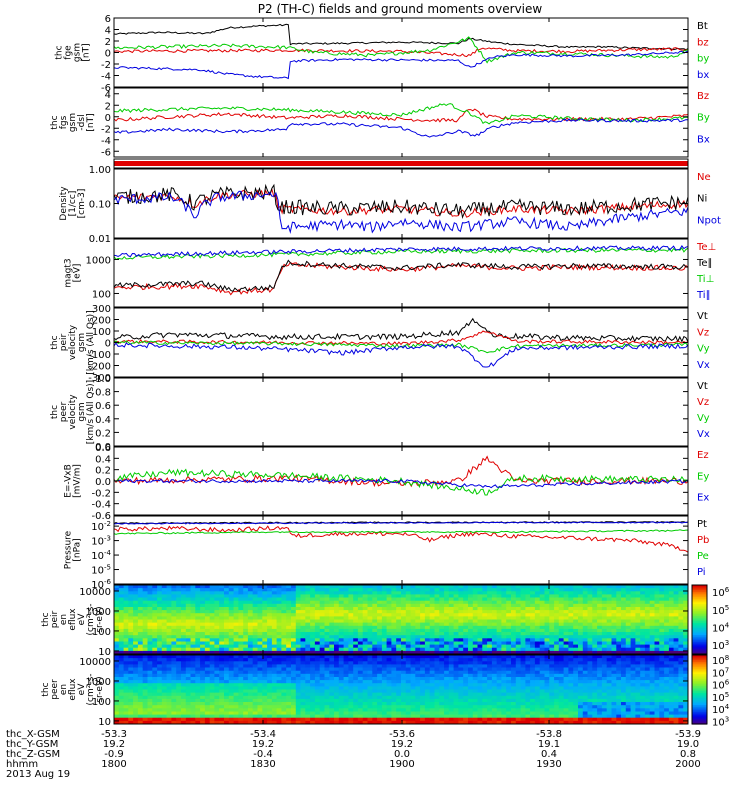 This screenshot has height=800, width=750. Describe the element at coordinates (688, 754) in the screenshot. I see `time-row-value: 0.8` at that location.